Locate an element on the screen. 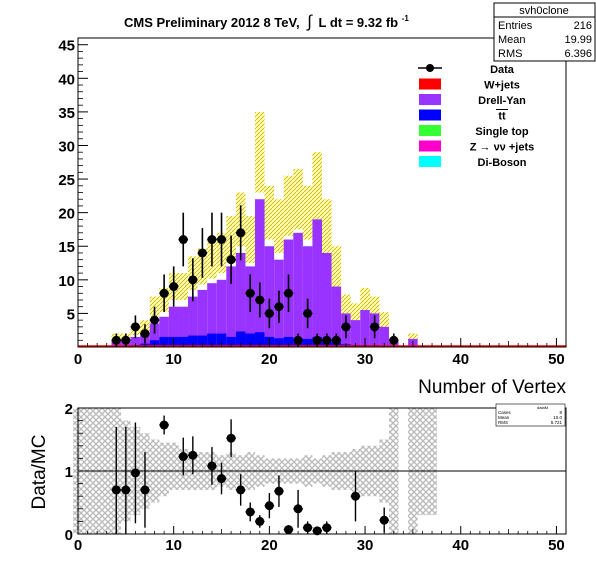 The height and width of the screenshot is (572, 596). x-tick-label: 20 is located at coordinates (269, 359).